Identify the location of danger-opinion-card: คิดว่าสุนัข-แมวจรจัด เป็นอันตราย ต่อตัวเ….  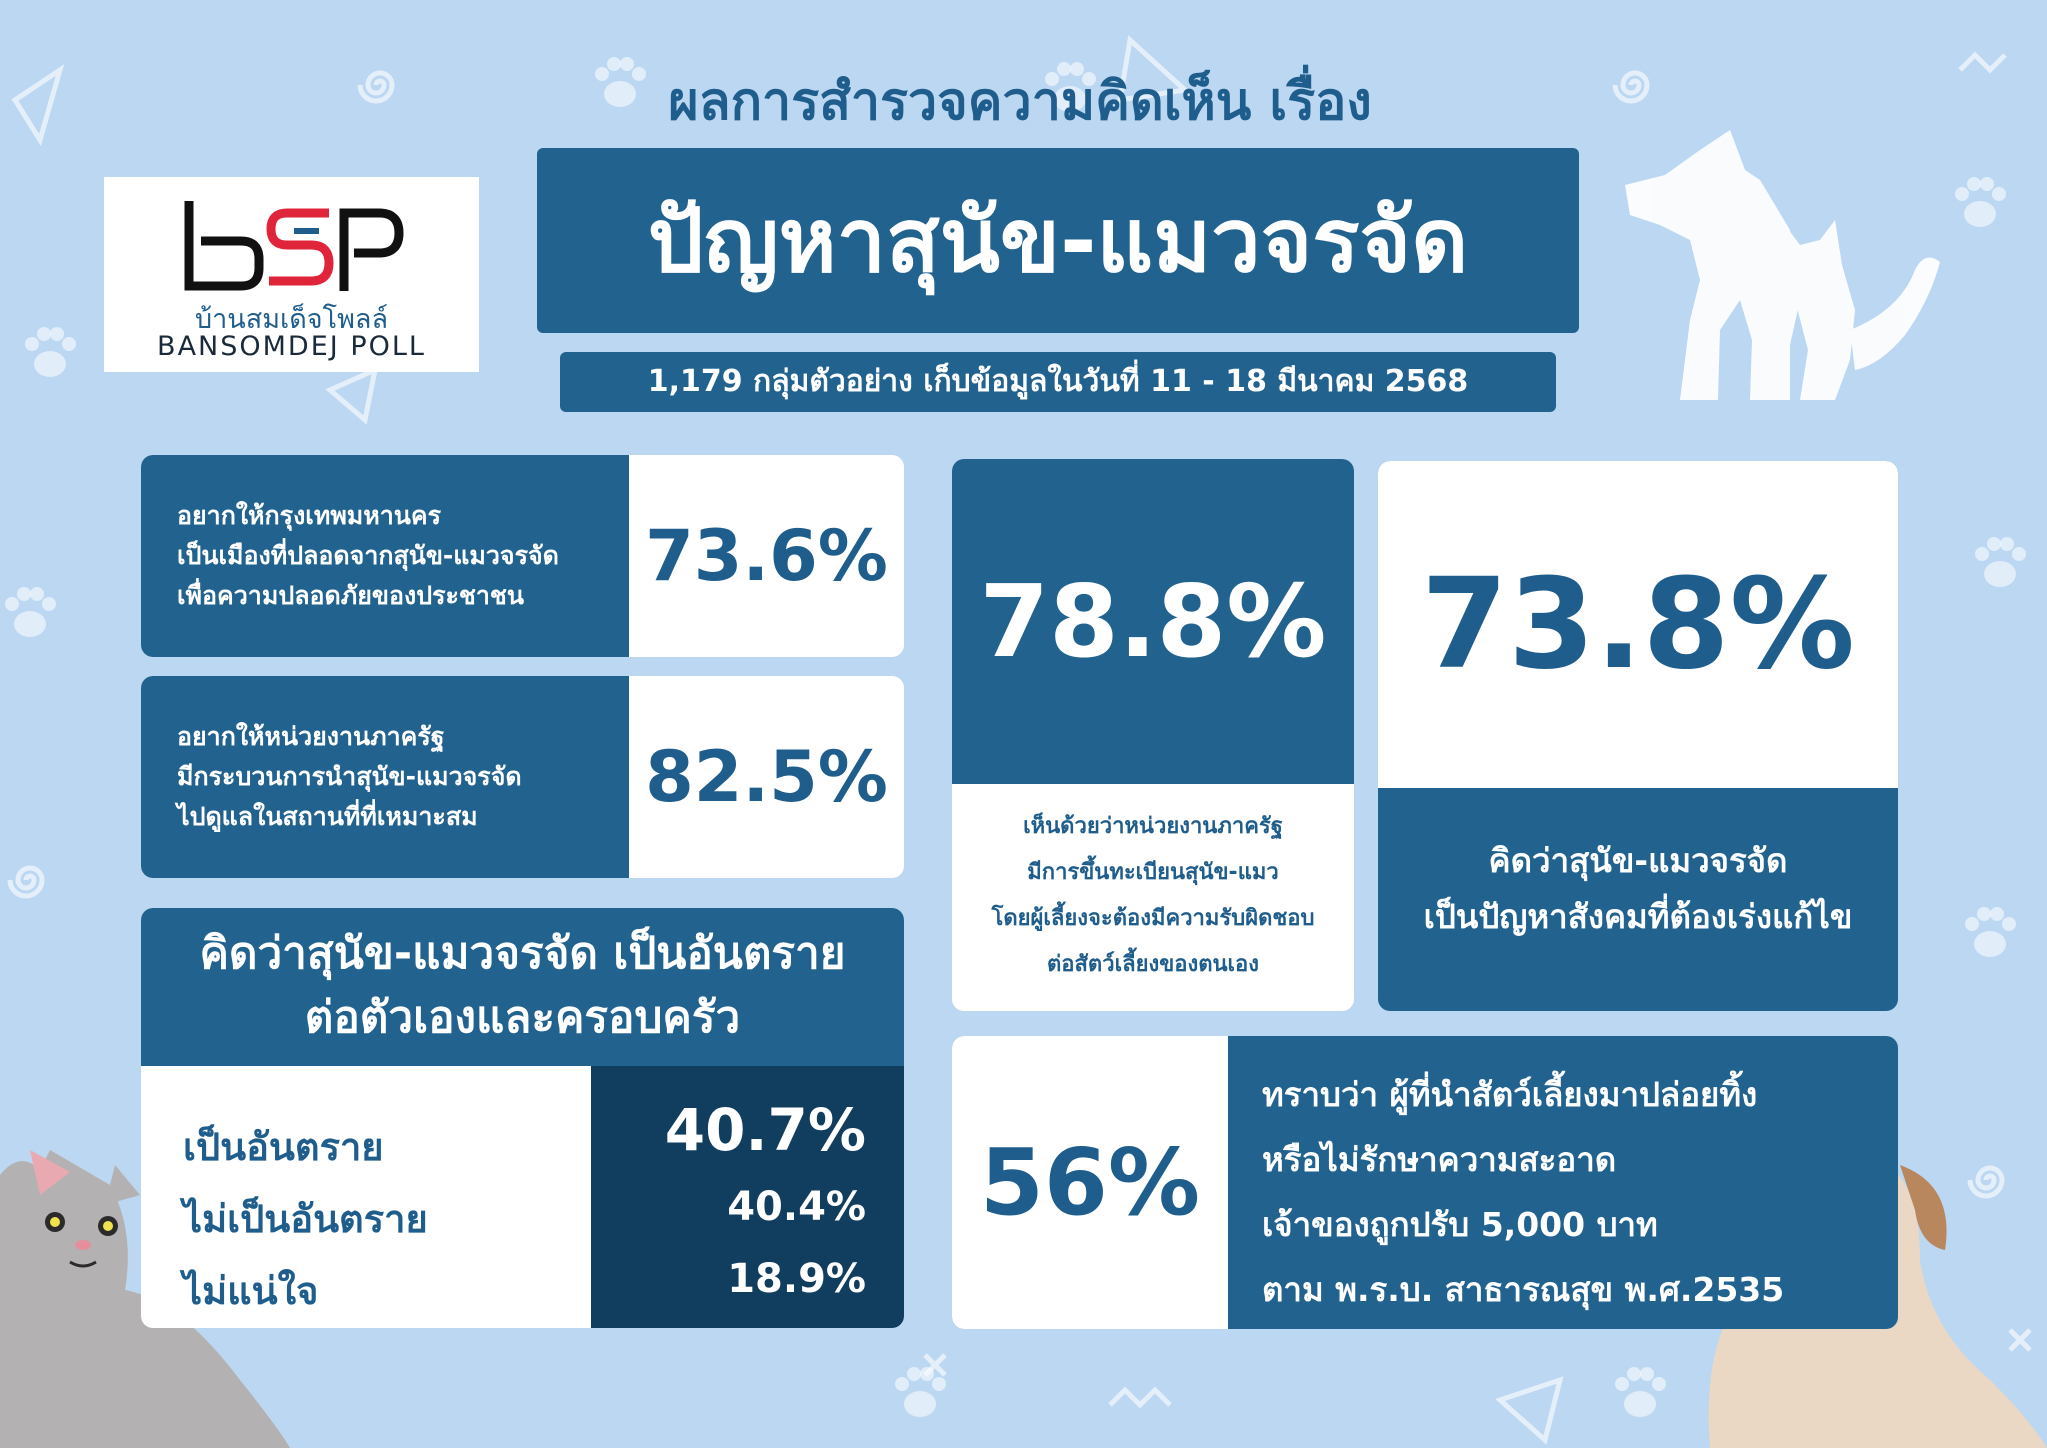
(522, 1118).